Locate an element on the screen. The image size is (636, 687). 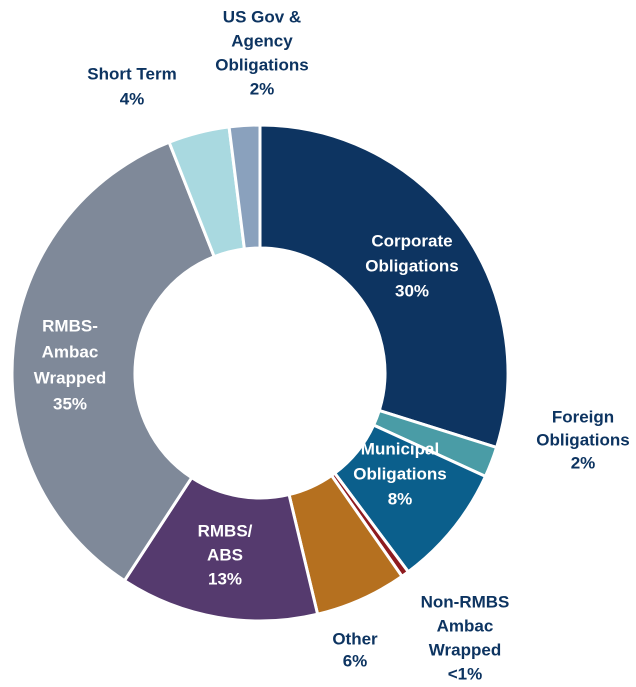
slice-label: Municipal is located at coordinates (400, 448).